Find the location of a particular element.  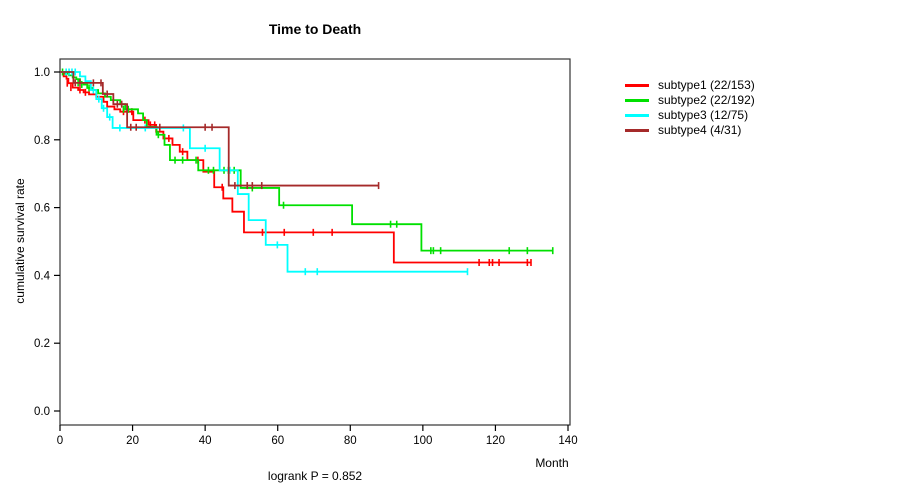

legend-item-subtype3: subtype3 (12/75) is located at coordinates (690, 115).